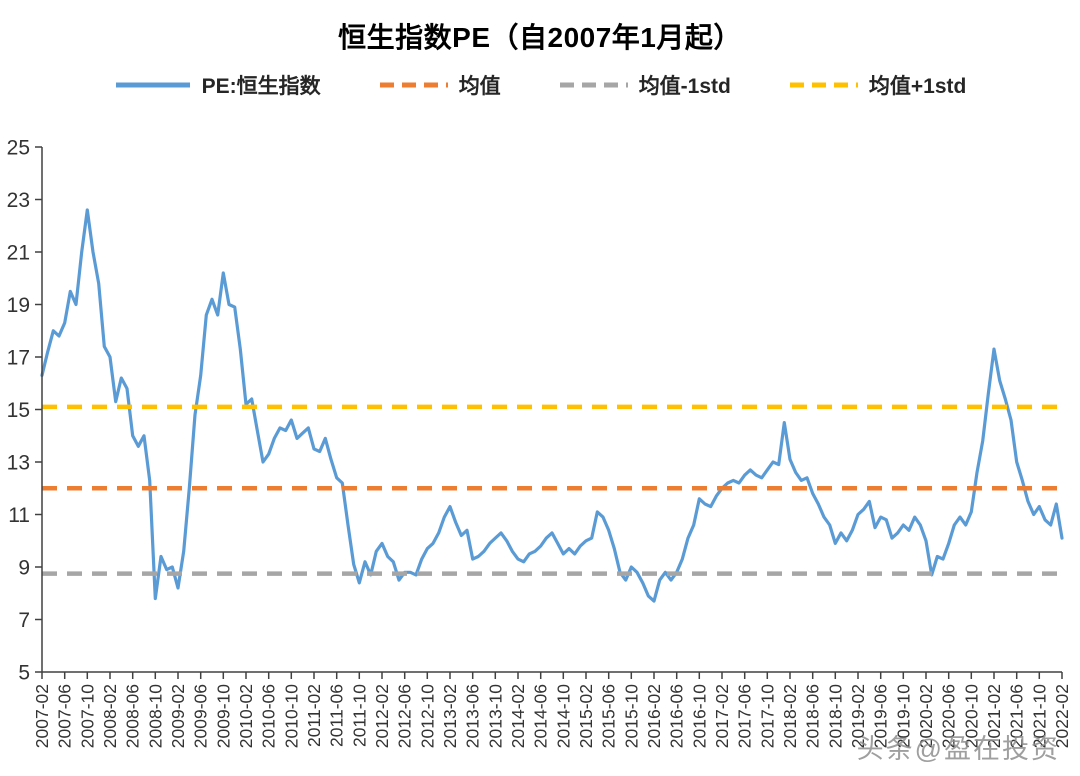 This screenshot has height=776, width=1080. What do you see at coordinates (684, 86) in the screenshot?
I see `legend-label-mean-minus-1std: 均值-1std` at bounding box center [684, 86].